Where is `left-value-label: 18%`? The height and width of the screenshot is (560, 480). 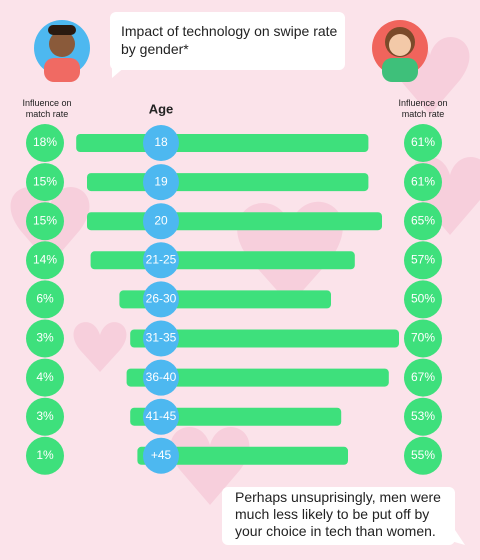
left-value-label: 18% is located at coordinates (45, 142).